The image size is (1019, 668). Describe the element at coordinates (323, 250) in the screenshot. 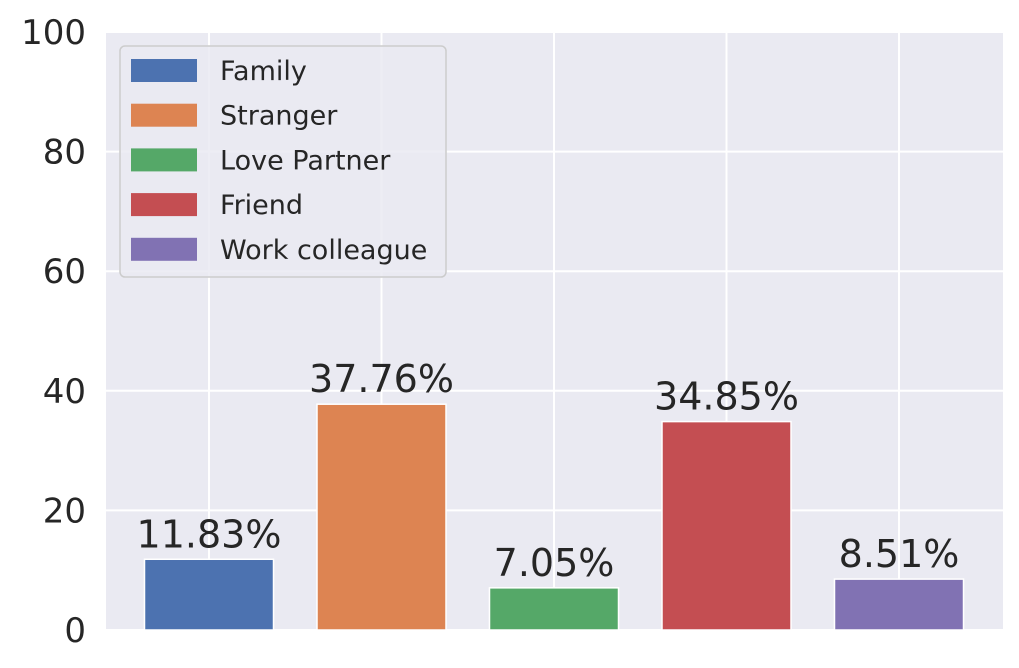

I see `legend-label: Work colleague` at that location.